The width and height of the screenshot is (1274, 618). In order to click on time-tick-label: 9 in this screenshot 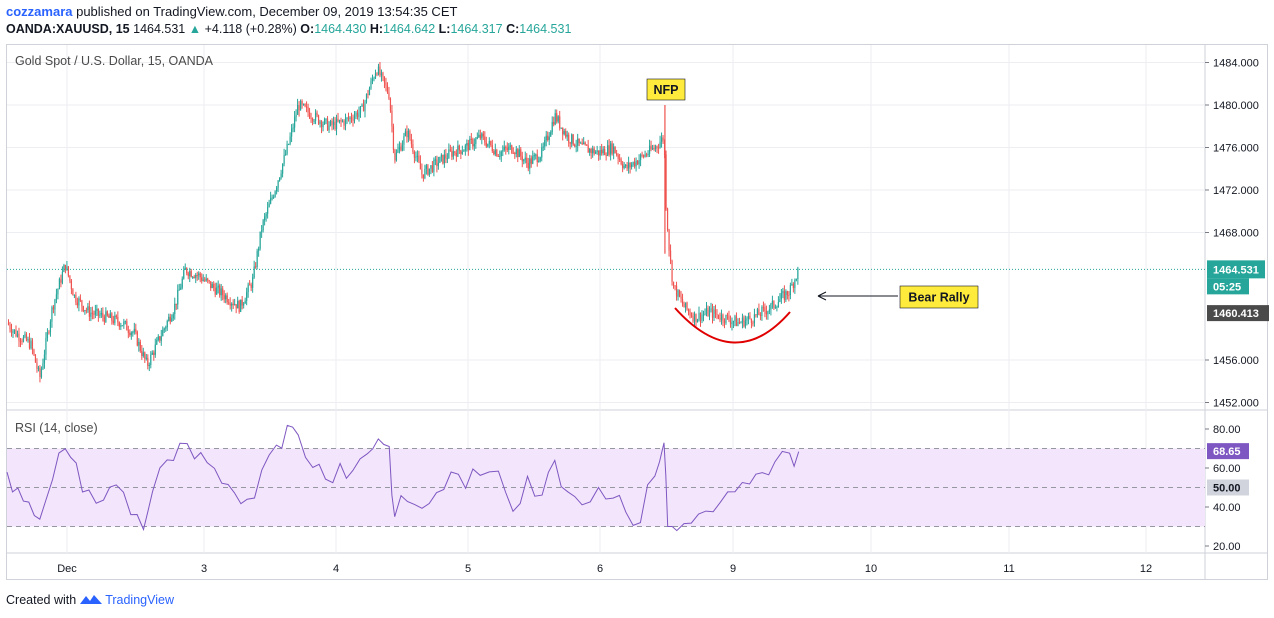, I will do `click(733, 569)`.